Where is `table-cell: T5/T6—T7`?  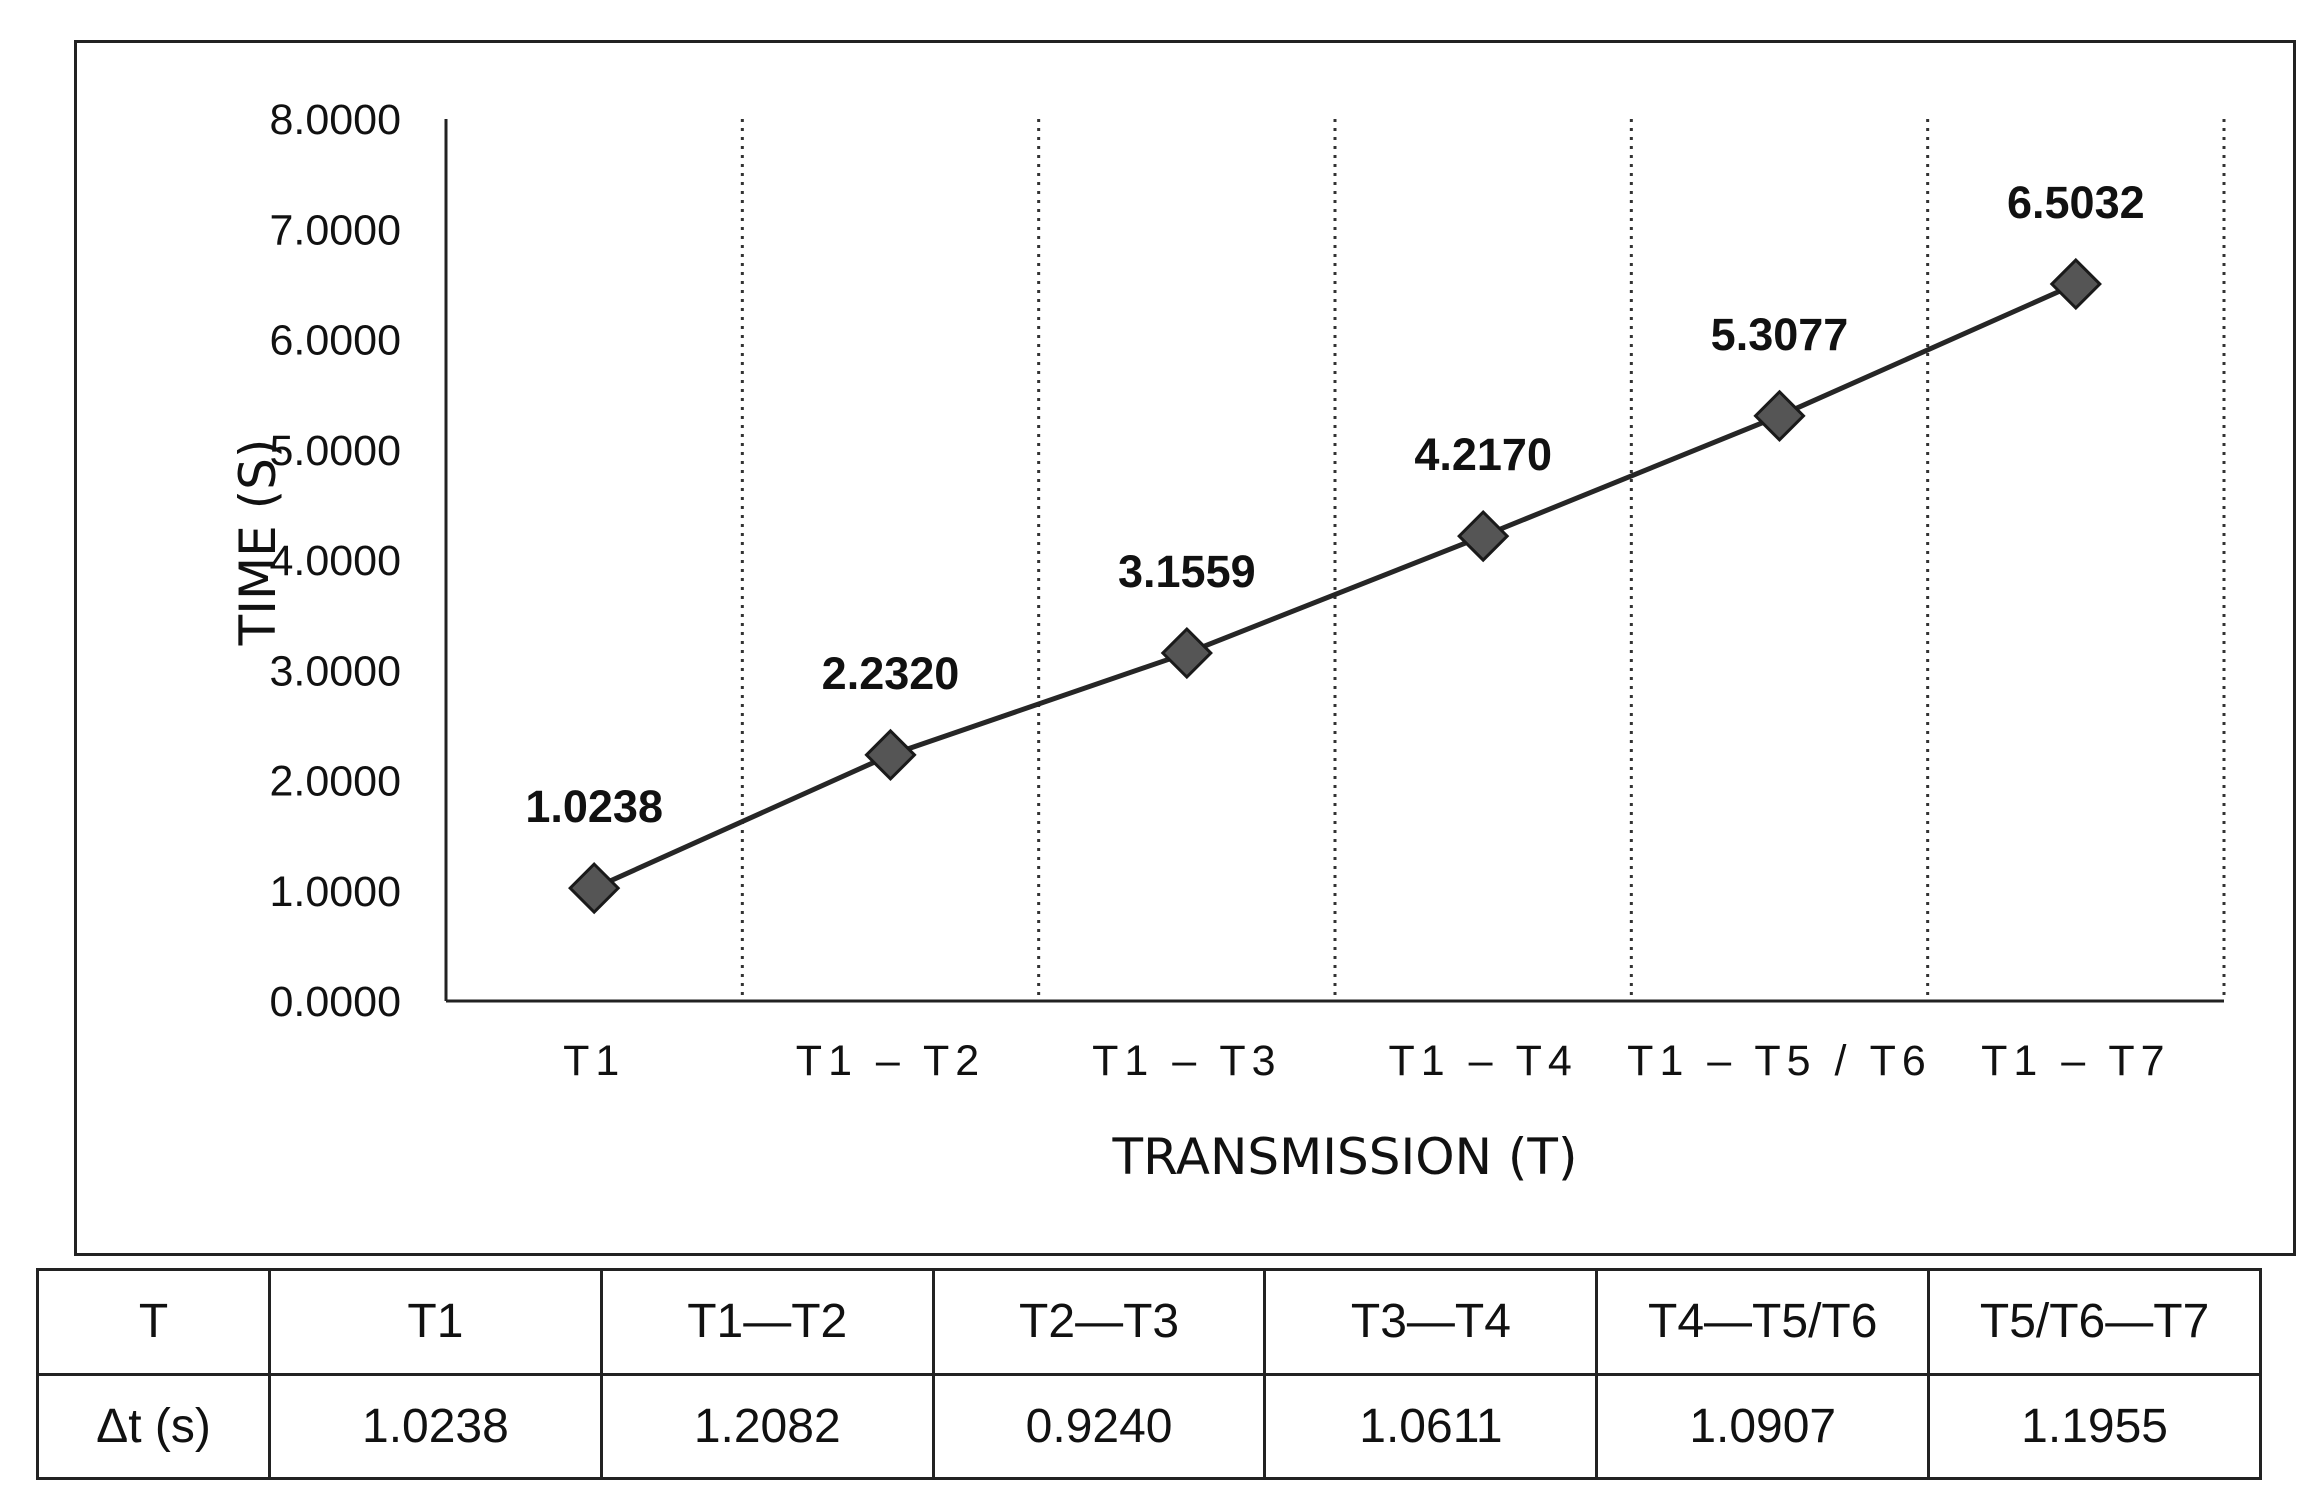
table-cell: T5/T6—T7 is located at coordinates (2094, 1322).